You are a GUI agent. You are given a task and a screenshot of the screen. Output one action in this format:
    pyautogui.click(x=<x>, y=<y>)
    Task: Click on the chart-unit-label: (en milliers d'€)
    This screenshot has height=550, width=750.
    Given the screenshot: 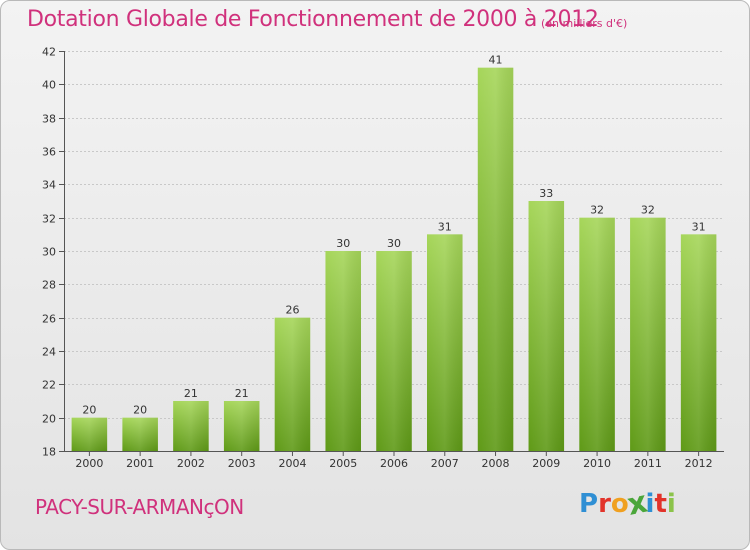 What is the action you would take?
    pyautogui.click(x=584, y=23)
    